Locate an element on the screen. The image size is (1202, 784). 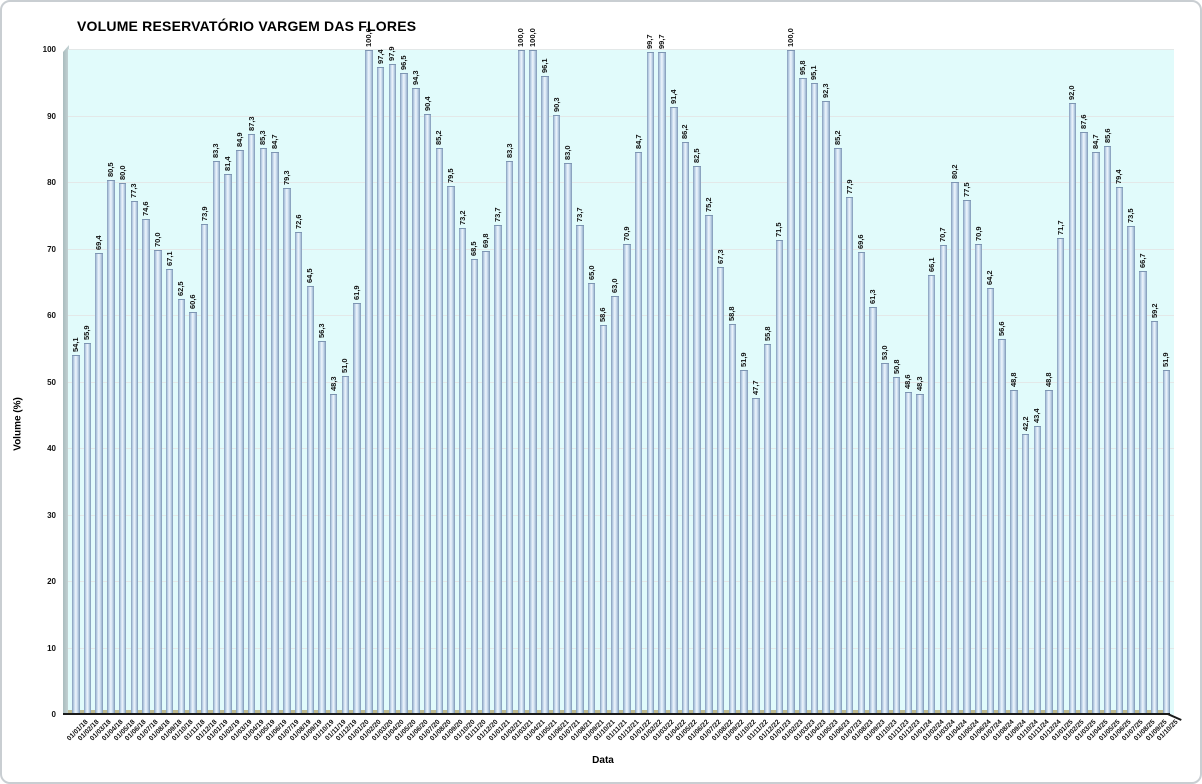
bar-value-label: 96,1 is located at coordinates (544, 65).